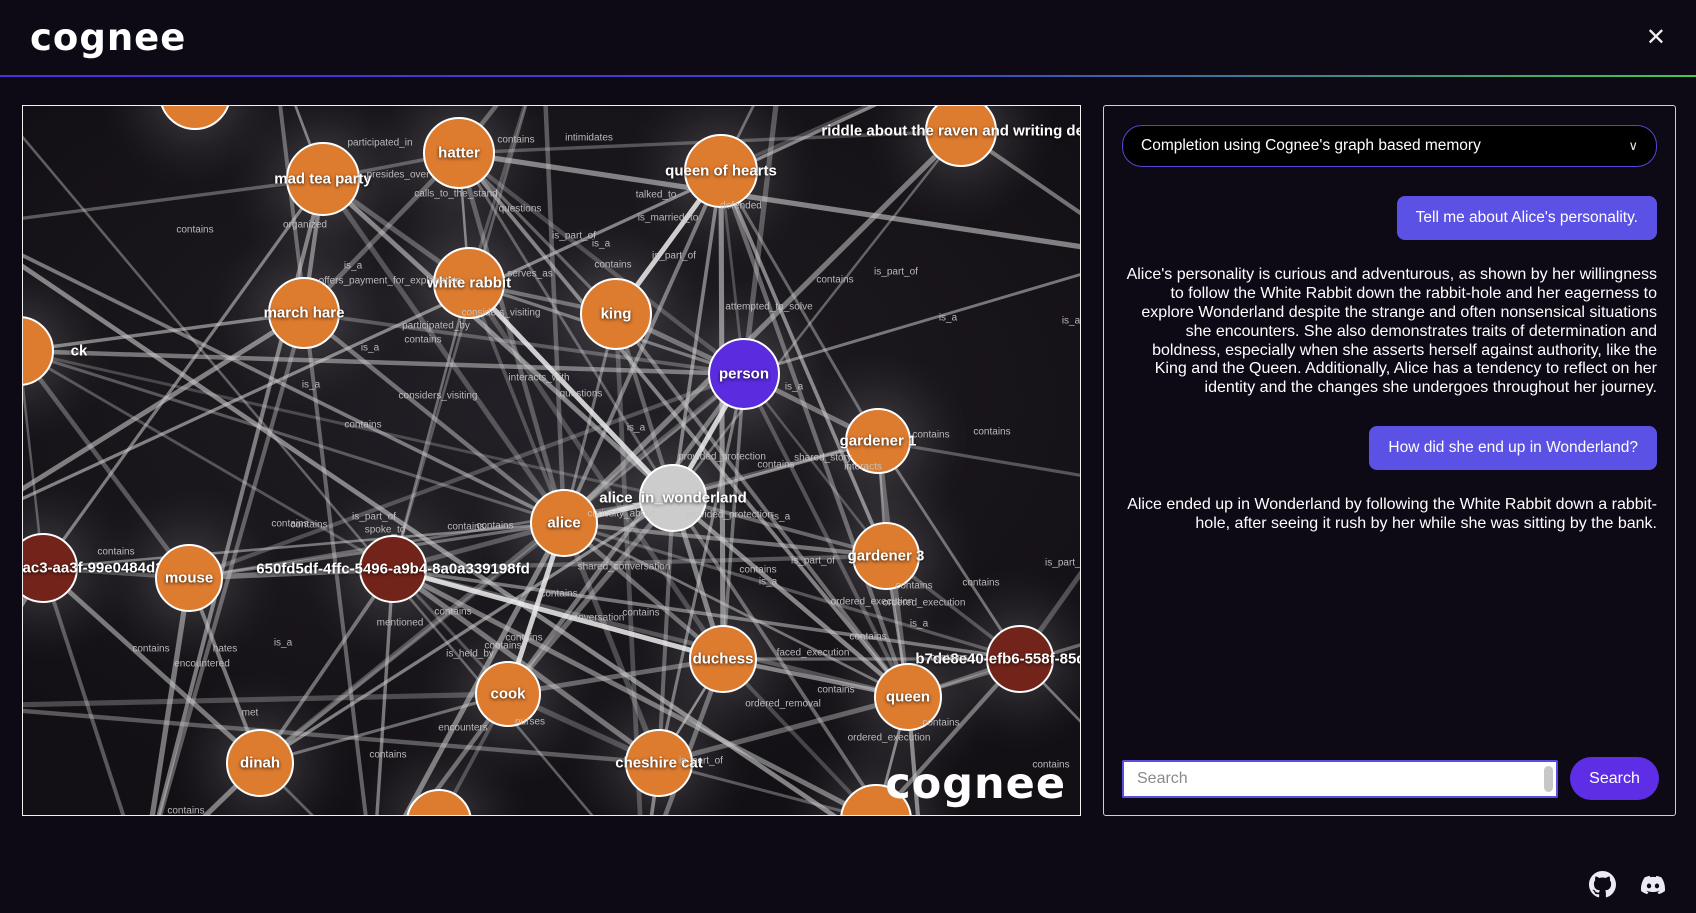  What do you see at coordinates (189, 578) in the screenshot?
I see `graph-node-mouse` at bounding box center [189, 578].